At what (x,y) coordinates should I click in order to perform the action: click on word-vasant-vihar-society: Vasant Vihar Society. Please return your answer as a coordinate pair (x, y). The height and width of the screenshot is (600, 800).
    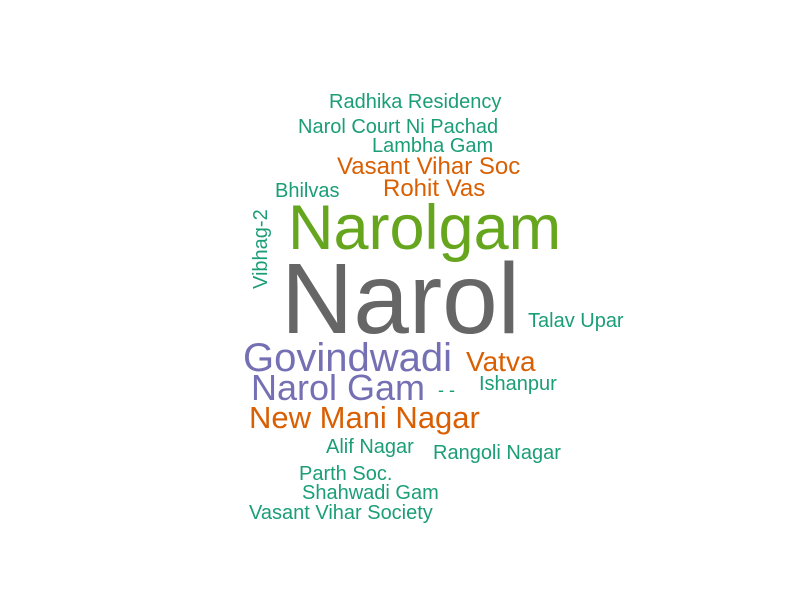
    Looking at the image, I should click on (341, 513).